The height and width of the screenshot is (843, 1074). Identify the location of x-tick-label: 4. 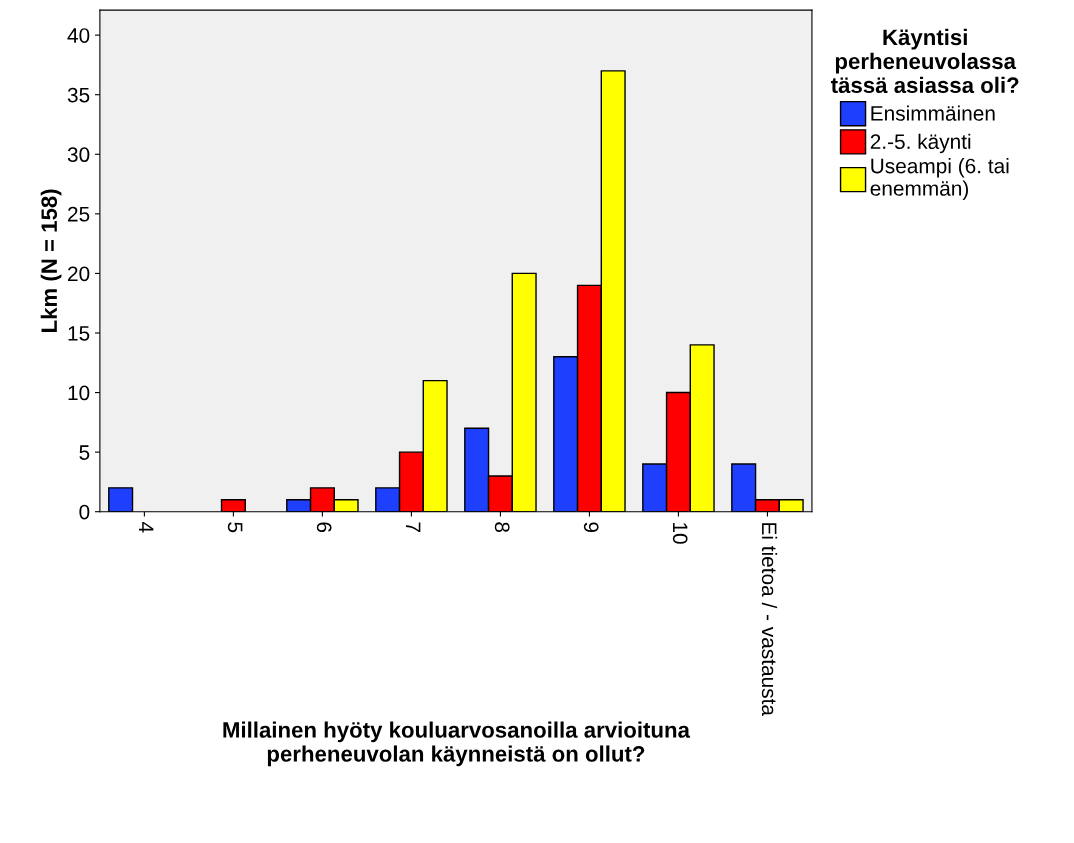
(146, 527).